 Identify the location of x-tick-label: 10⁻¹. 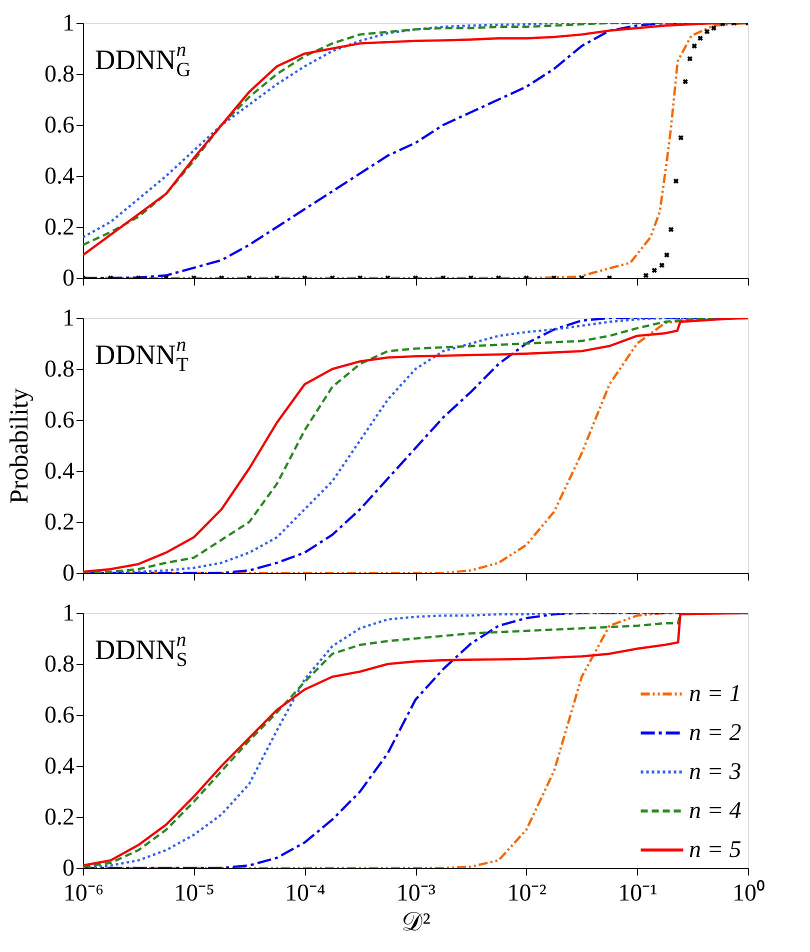
(638, 893).